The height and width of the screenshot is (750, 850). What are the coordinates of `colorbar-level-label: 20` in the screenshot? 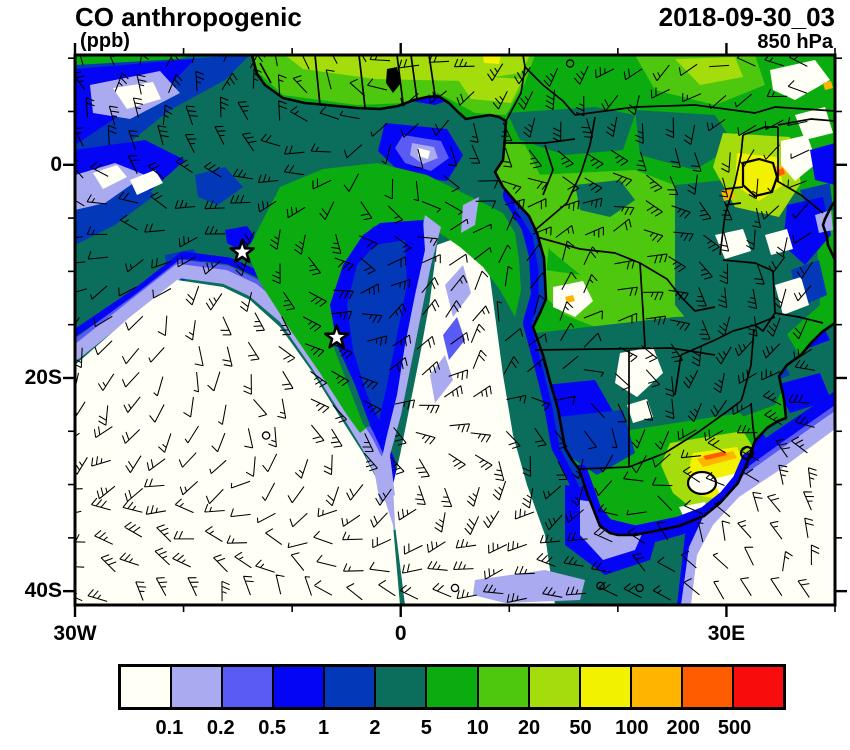 It's located at (529, 728).